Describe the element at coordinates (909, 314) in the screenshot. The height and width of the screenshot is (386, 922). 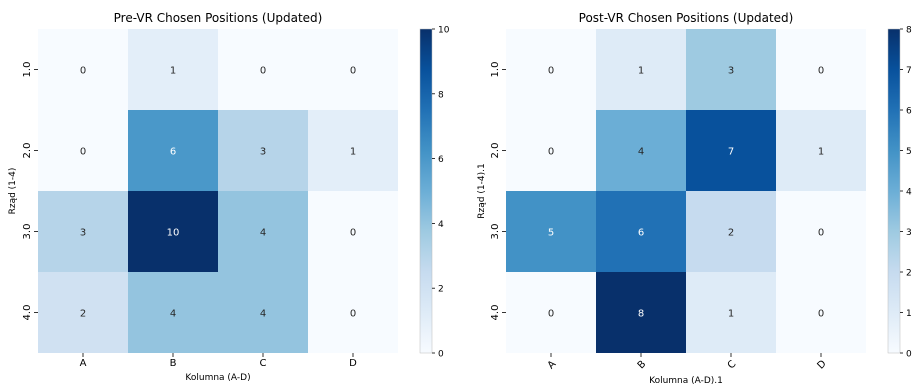
I see `colorbar-tick-label: 1` at that location.